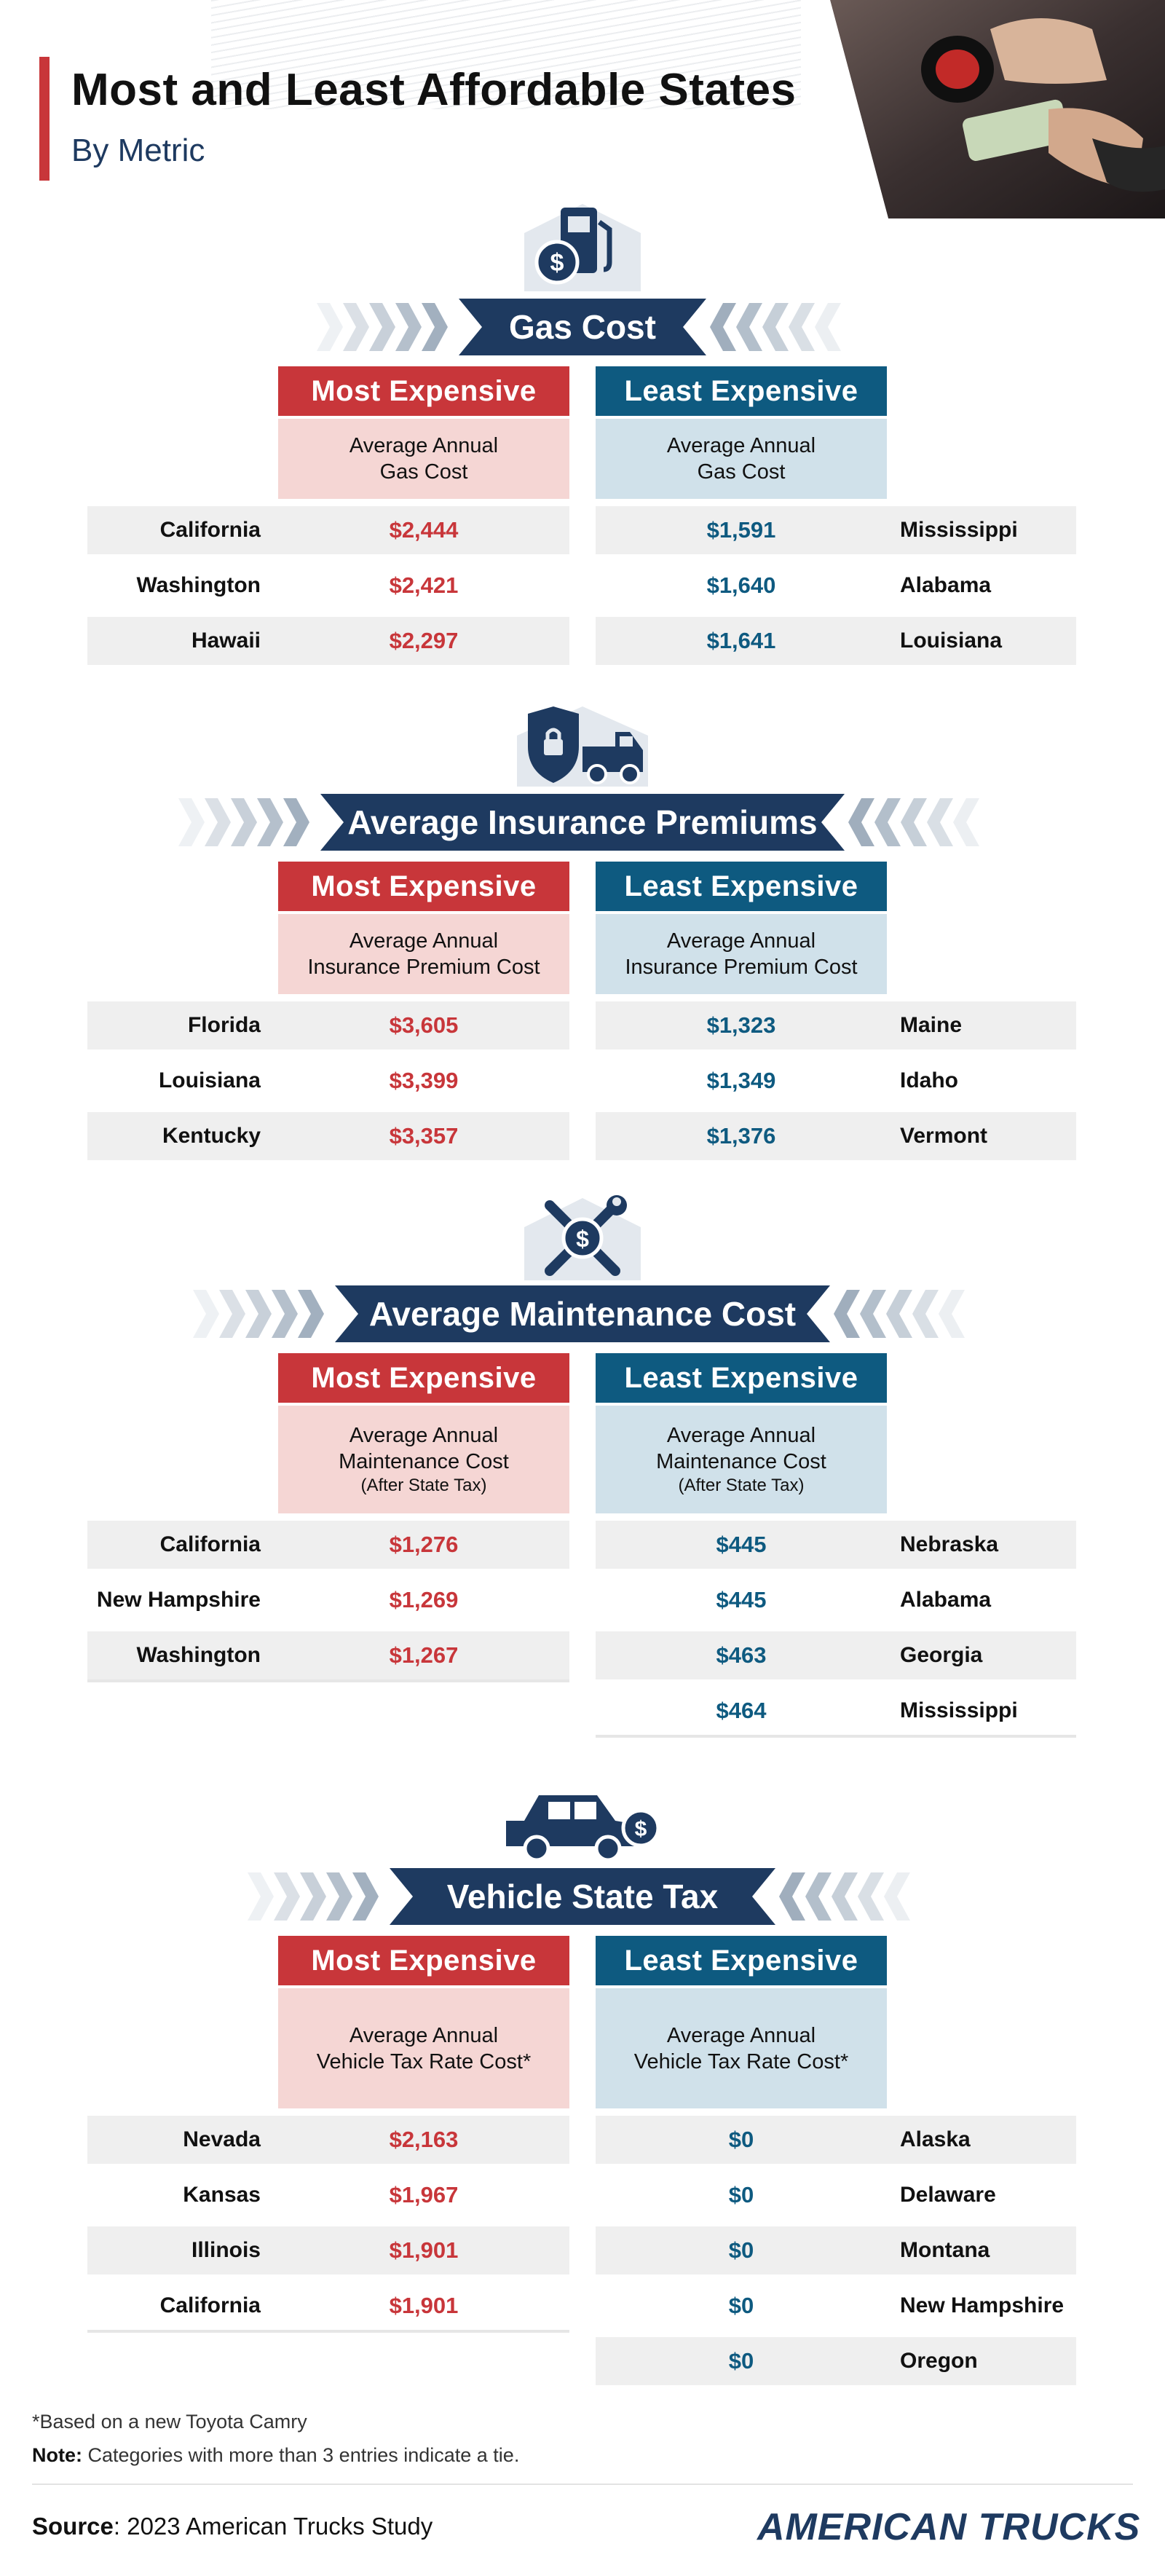 This screenshot has width=1165, height=2576. Describe the element at coordinates (273, 2526) in the screenshot. I see `source-text: : 2023 American Trucks Study` at that location.